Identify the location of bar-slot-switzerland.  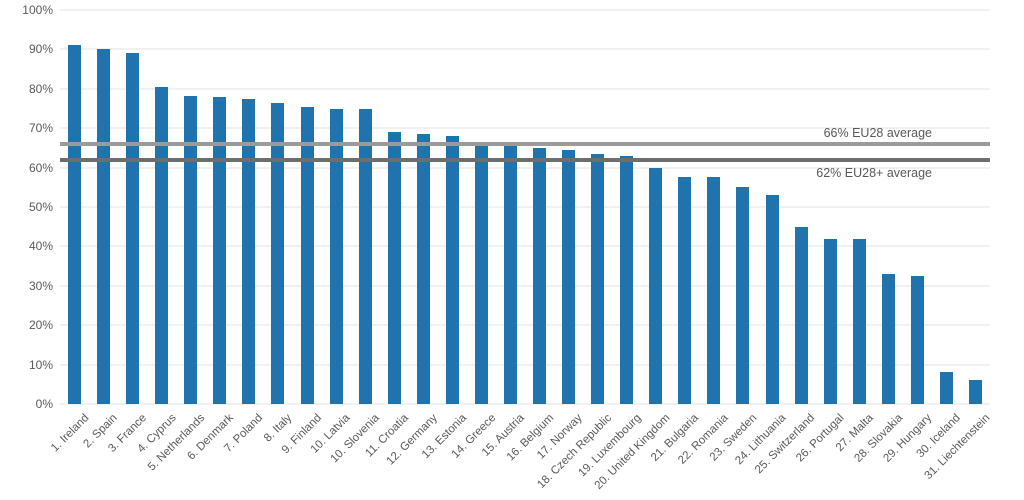
(801, 207).